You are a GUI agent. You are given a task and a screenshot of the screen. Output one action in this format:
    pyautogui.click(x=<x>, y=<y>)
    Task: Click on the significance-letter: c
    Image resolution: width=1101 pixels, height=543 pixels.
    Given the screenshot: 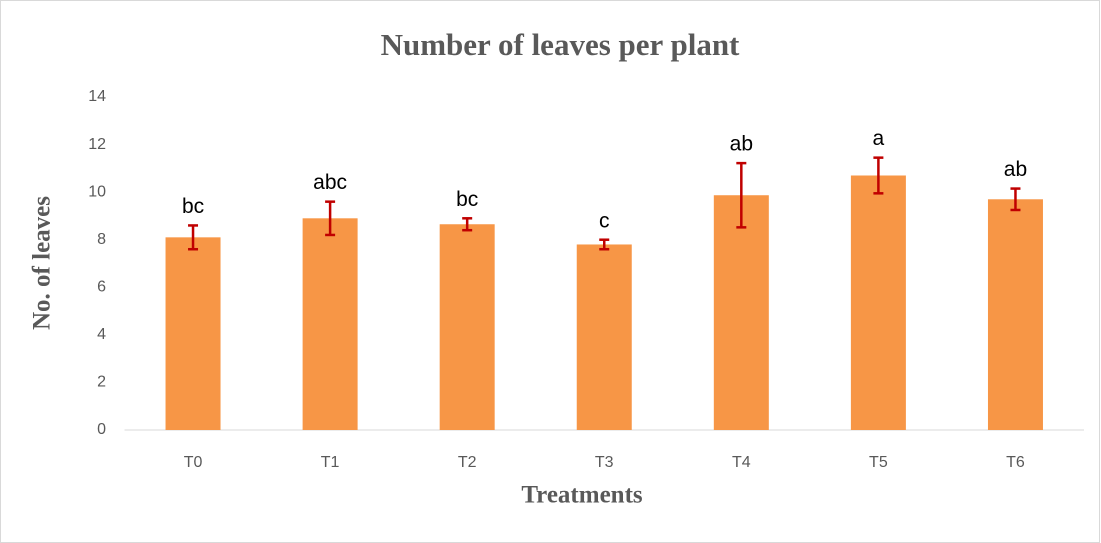 What is the action you would take?
    pyautogui.click(x=604, y=220)
    